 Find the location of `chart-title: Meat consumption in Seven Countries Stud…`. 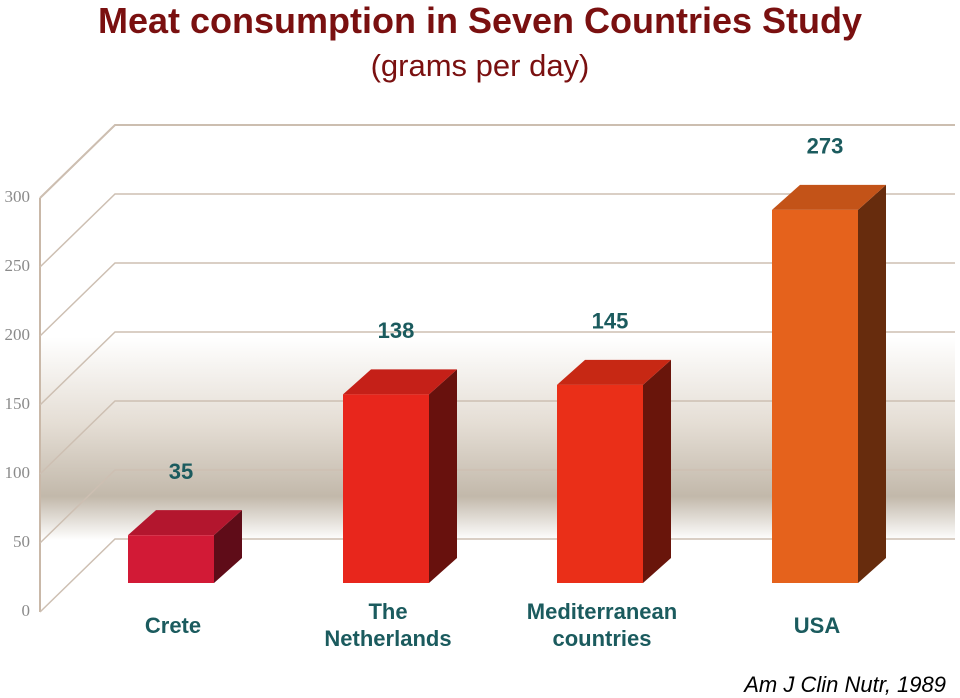

chart-title: Meat consumption in Seven Countries Stud… is located at coordinates (480, 20).